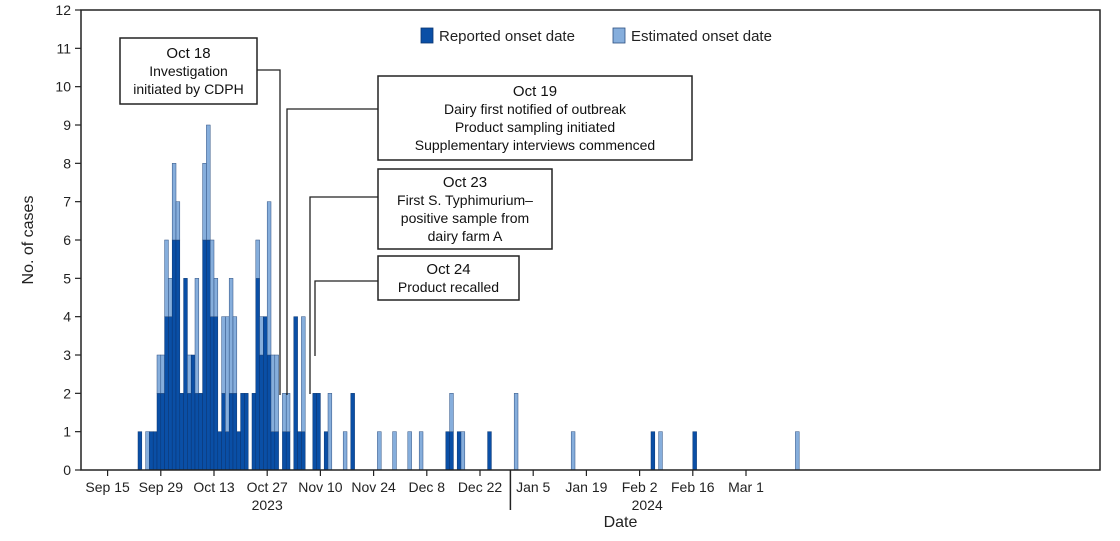  Describe the element at coordinates (67, 432) in the screenshot. I see `y-tick-label: 1` at that location.